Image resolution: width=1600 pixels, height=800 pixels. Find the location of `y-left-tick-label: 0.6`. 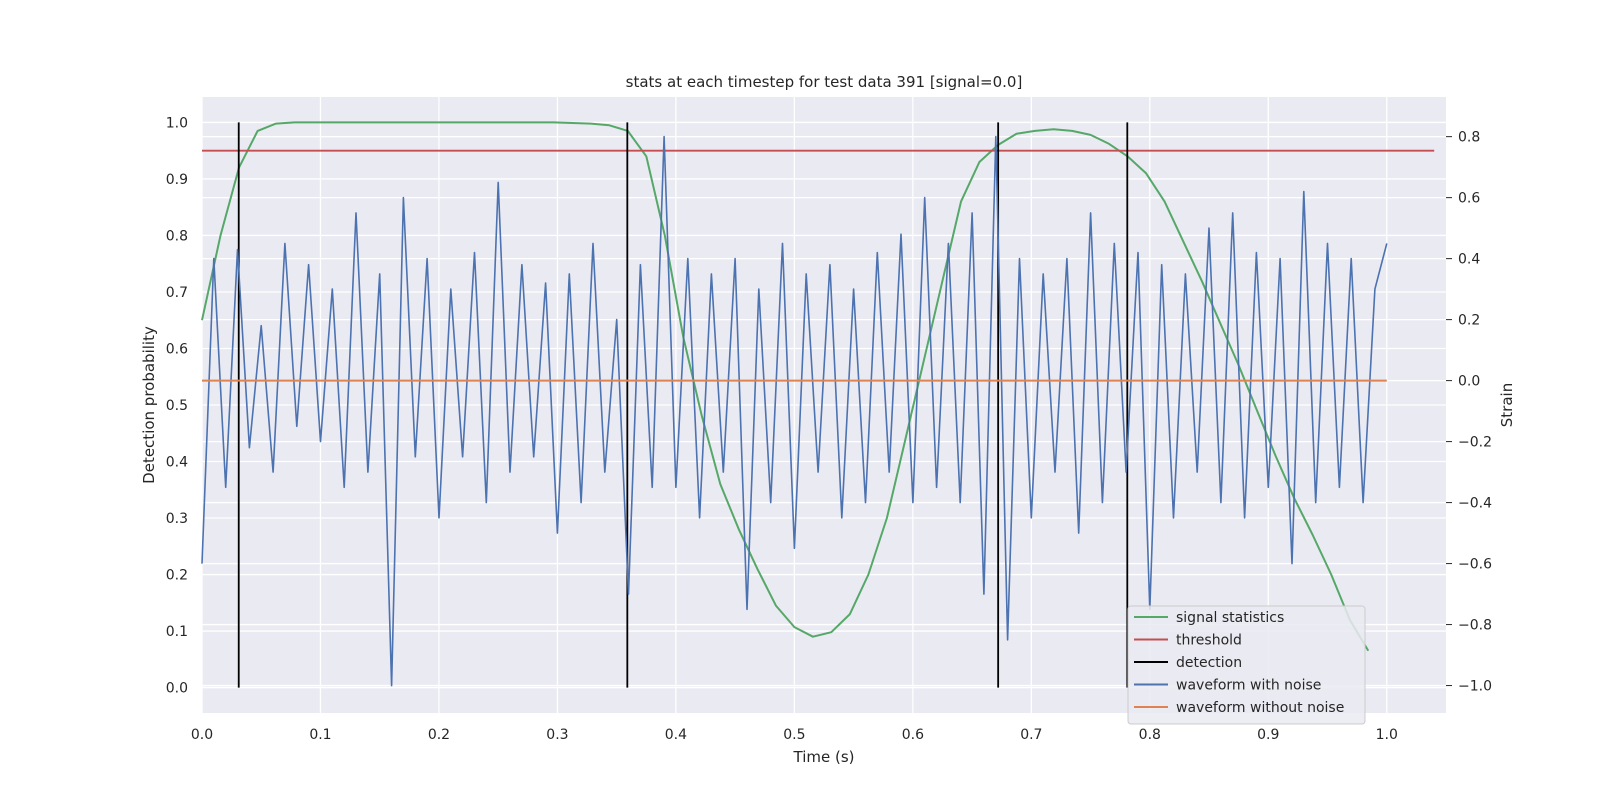

y-left-tick-label: 0.6 is located at coordinates (177, 349).